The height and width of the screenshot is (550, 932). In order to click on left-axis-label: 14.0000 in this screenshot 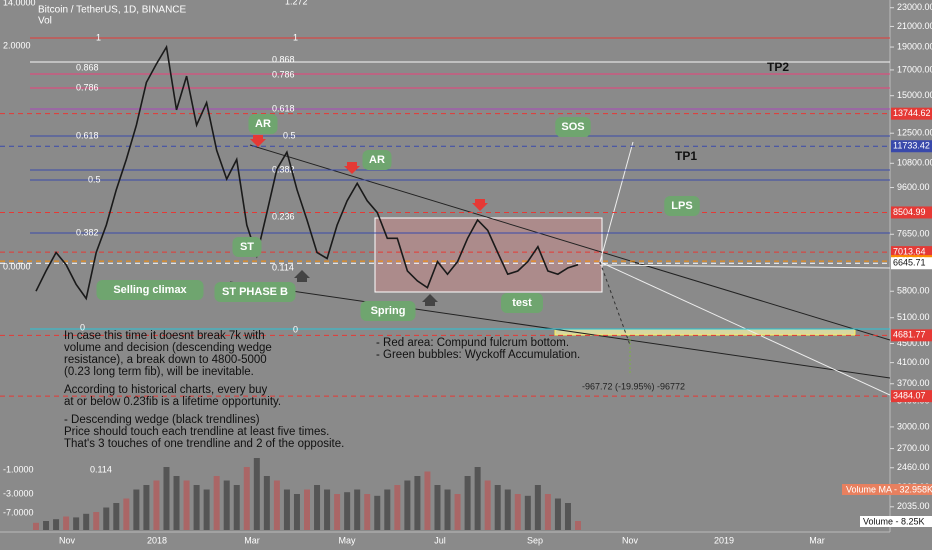, I will do `click(19, 3)`.